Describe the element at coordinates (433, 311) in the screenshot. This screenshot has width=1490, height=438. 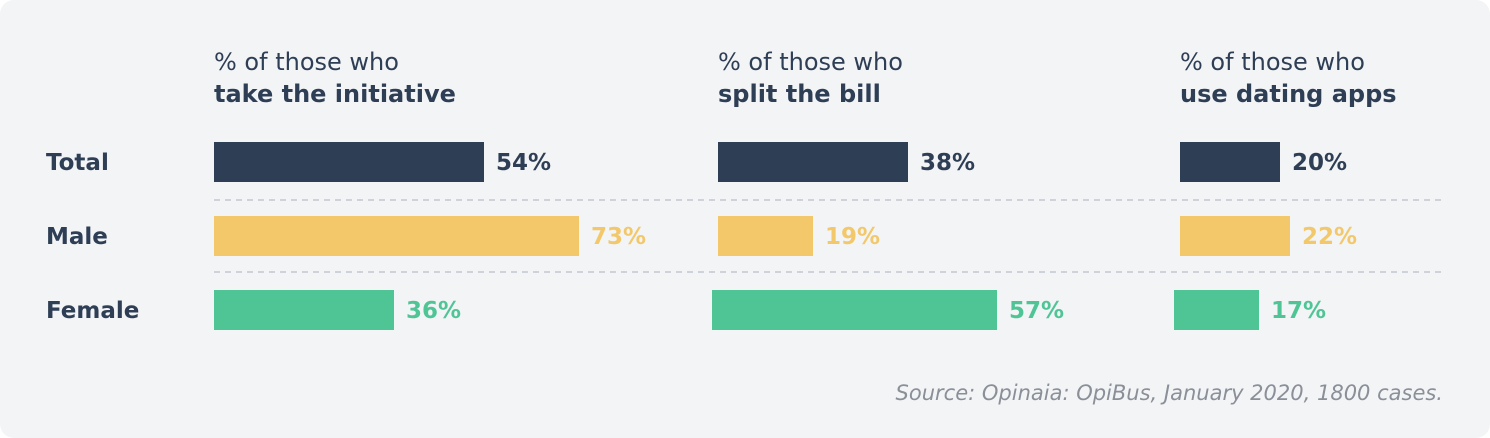
I see `value-label-panel-1-female: 36%` at that location.